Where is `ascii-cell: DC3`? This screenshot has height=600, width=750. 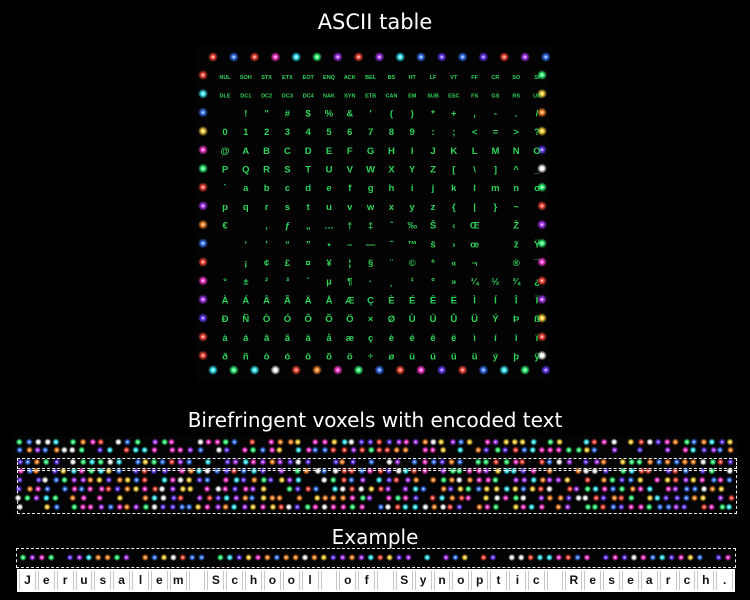 ascii-cell: DC3 is located at coordinates (287, 97).